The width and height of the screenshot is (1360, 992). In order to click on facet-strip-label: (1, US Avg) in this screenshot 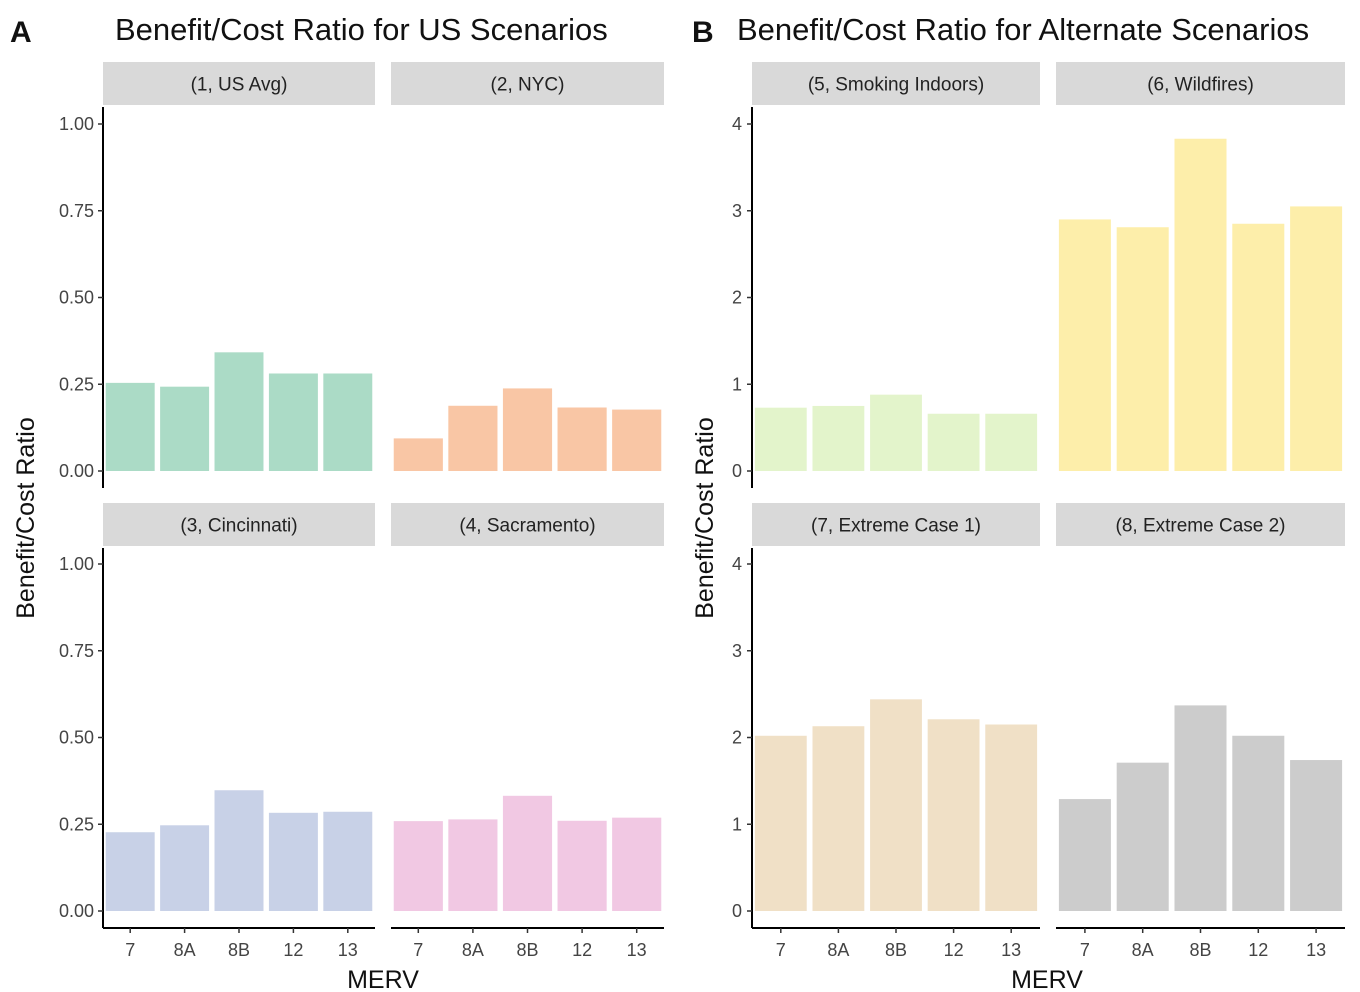, I will do `click(239, 85)`.